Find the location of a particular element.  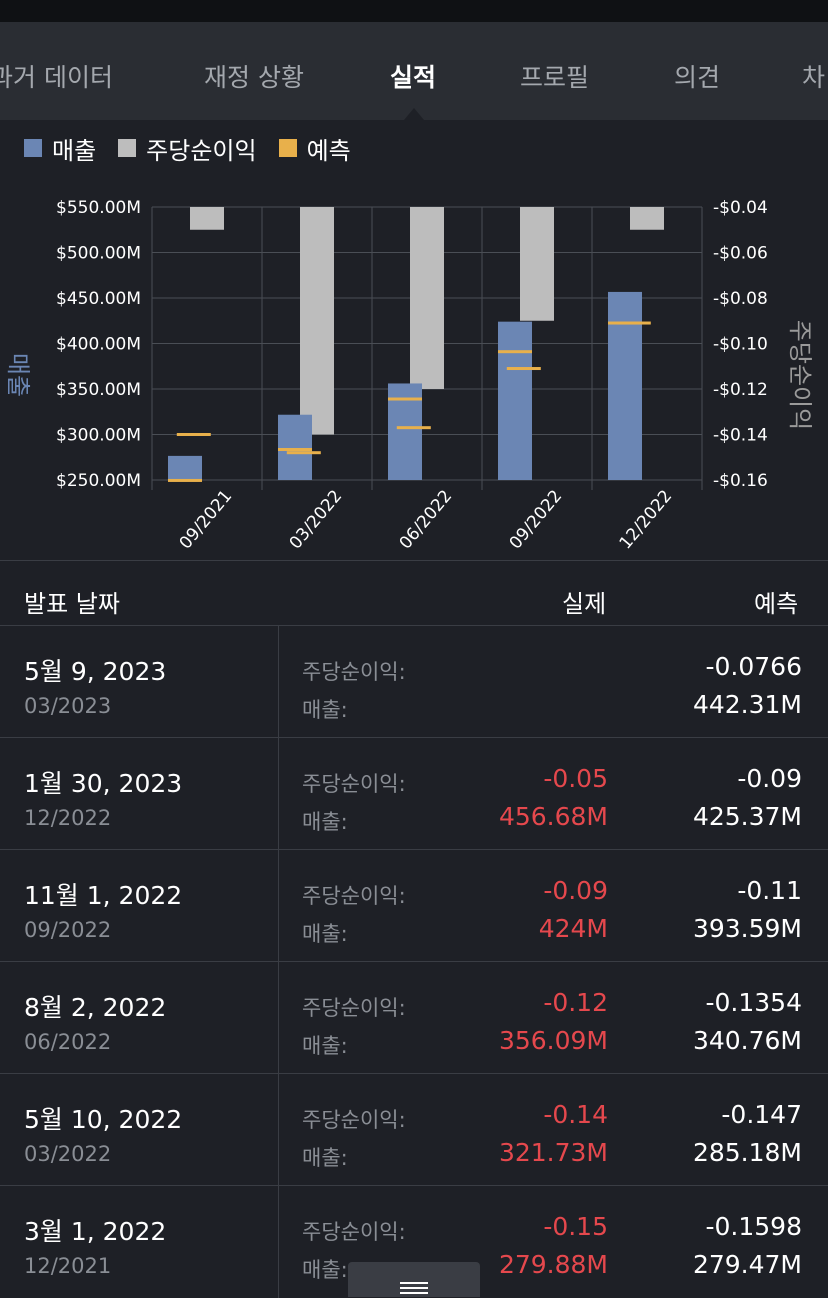

tab-financials: 재정 상황 is located at coordinates (254, 77).